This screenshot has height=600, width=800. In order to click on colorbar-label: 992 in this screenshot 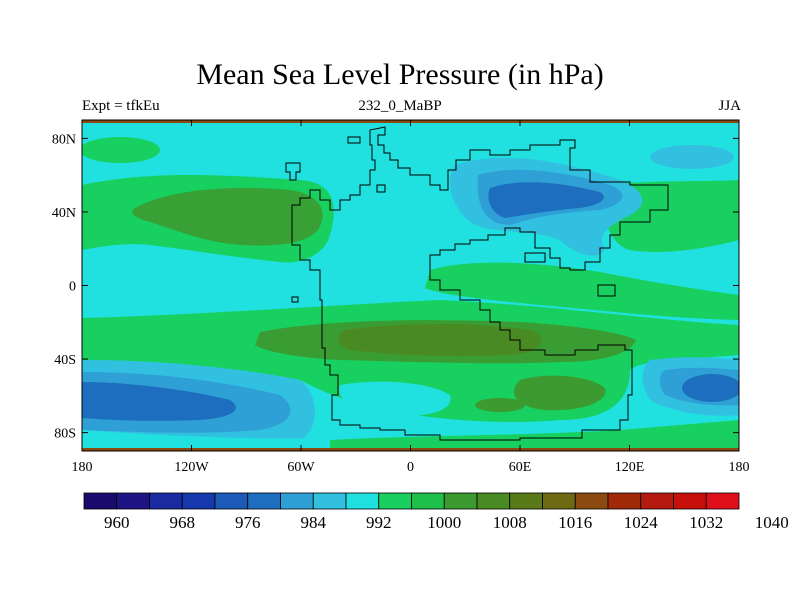, I will do `click(379, 522)`.